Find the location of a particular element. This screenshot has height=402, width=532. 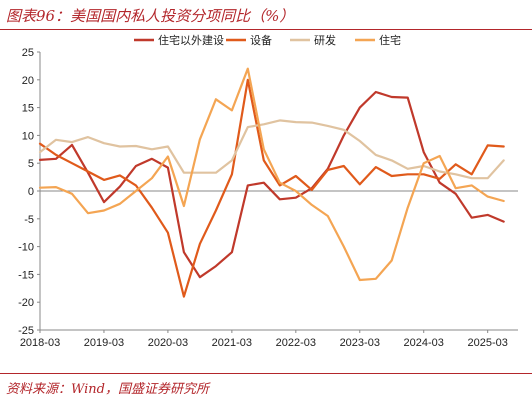

x-tick-label: 2024-03 is located at coordinates (424, 343).